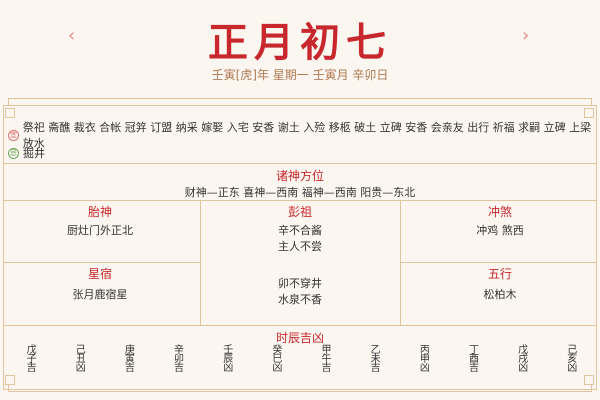 The height and width of the screenshot is (400, 600). I want to click on hour-item: 丁酉吉, so click(472, 357).